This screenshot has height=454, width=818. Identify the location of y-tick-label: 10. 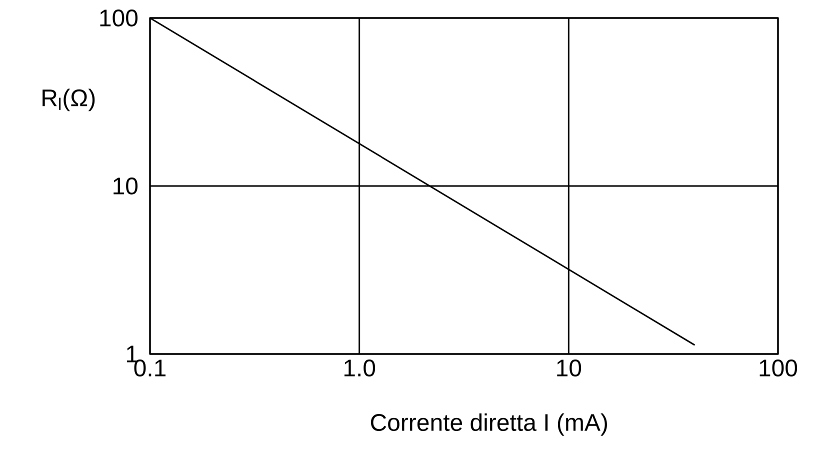
(126, 186).